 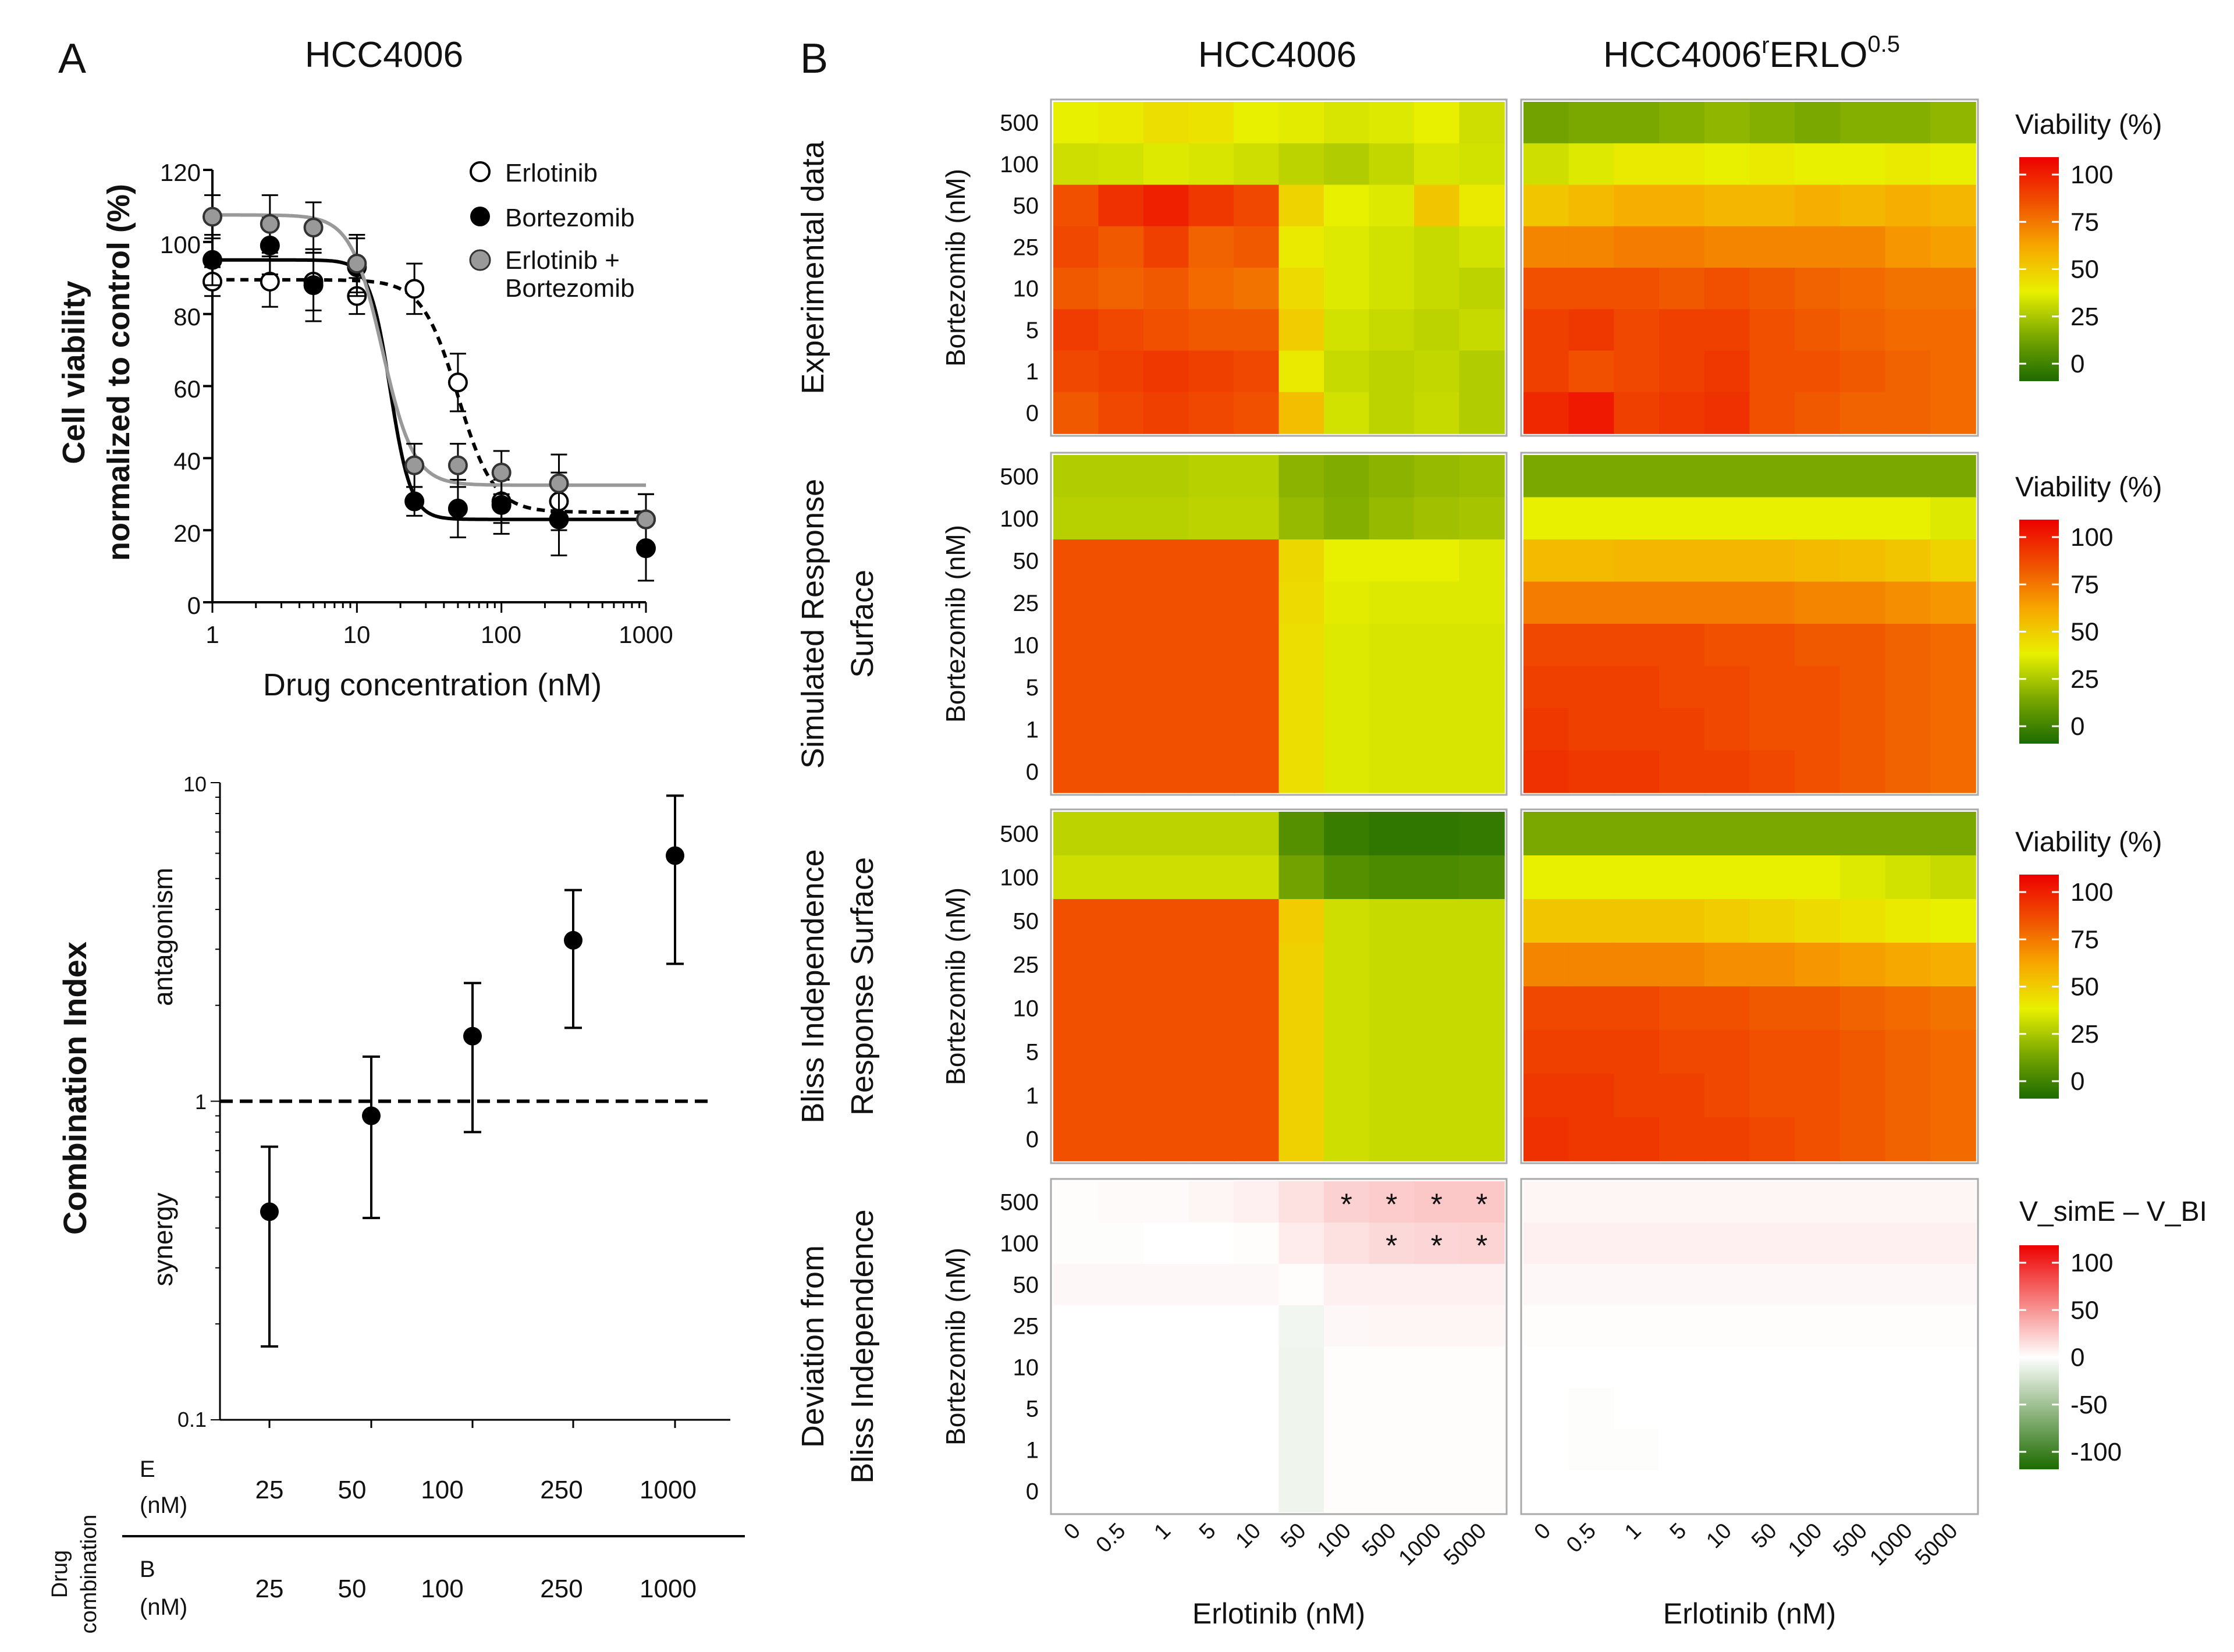 What do you see at coordinates (1019, 123) in the screenshot?
I see `bortezomib-tick-label: 500` at bounding box center [1019, 123].